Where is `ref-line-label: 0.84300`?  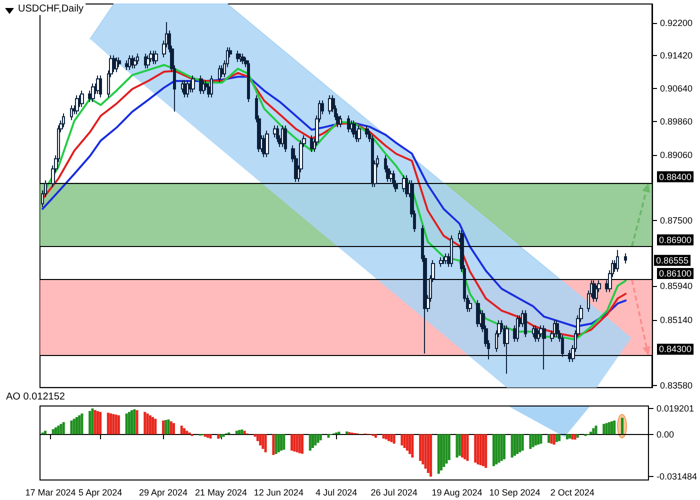 ref-line-label: 0.84300 is located at coordinates (675, 349).